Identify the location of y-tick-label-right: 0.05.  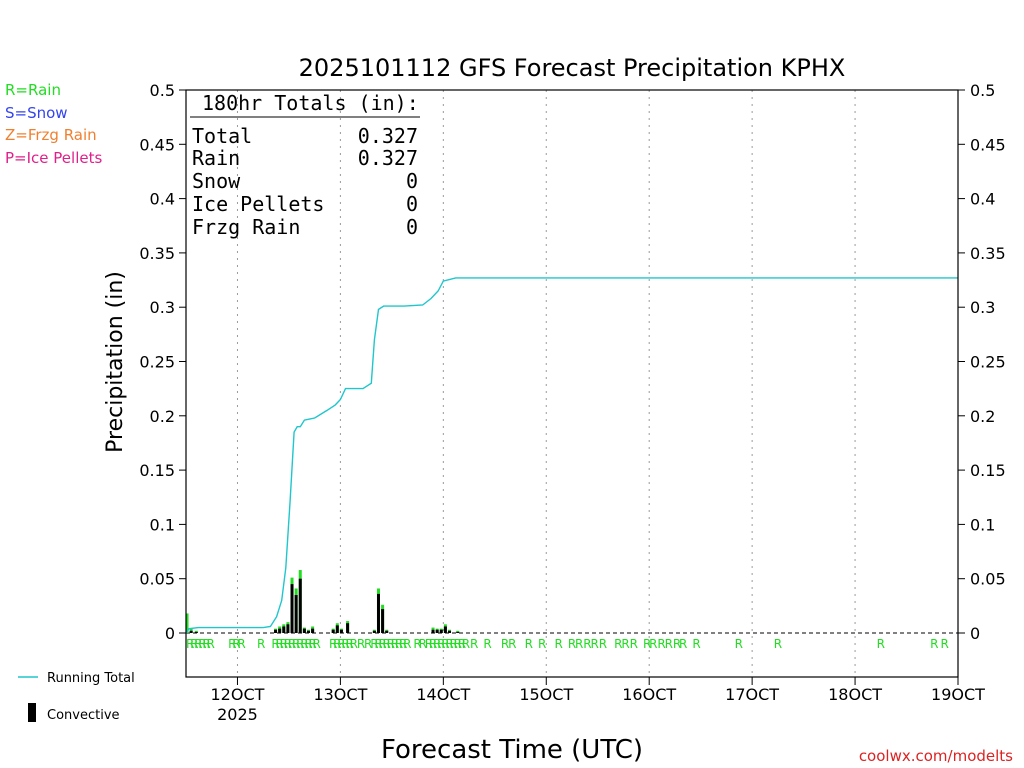
(988, 579).